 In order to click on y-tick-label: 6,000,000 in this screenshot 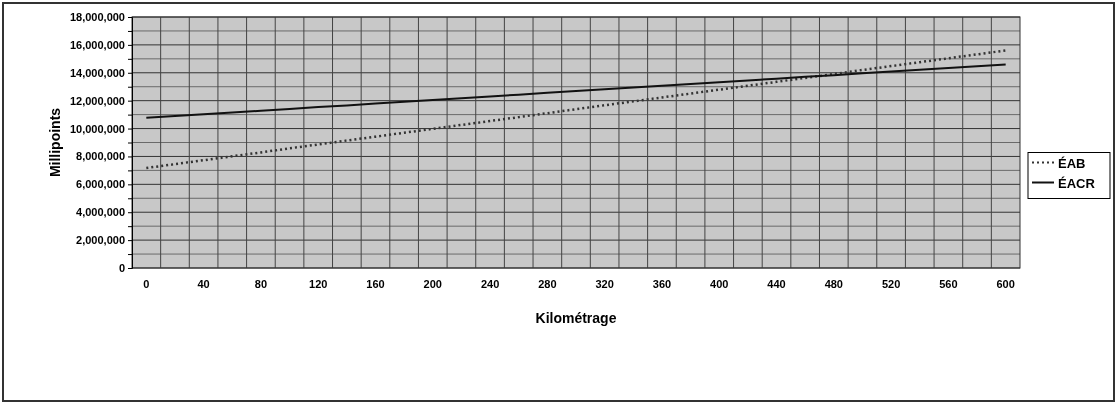, I will do `click(100, 184)`.